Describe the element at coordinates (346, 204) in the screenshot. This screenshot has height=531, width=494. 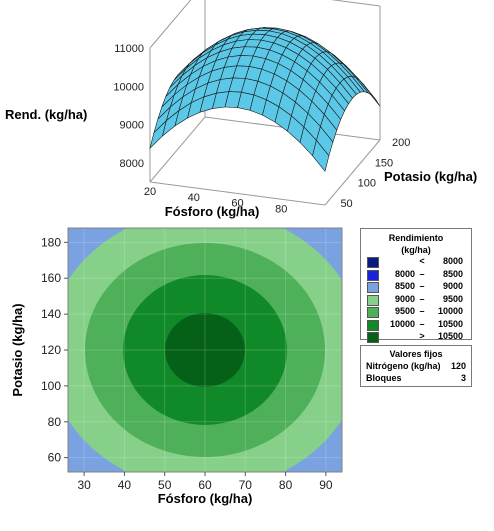
I see `y-tick-label: 50` at that location.